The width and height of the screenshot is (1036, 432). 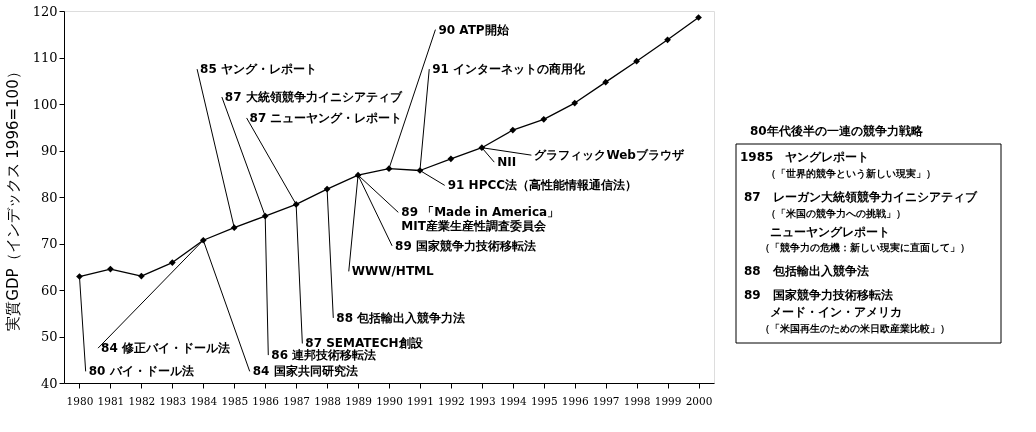 I want to click on x-tick-label: 1997, so click(x=606, y=400).